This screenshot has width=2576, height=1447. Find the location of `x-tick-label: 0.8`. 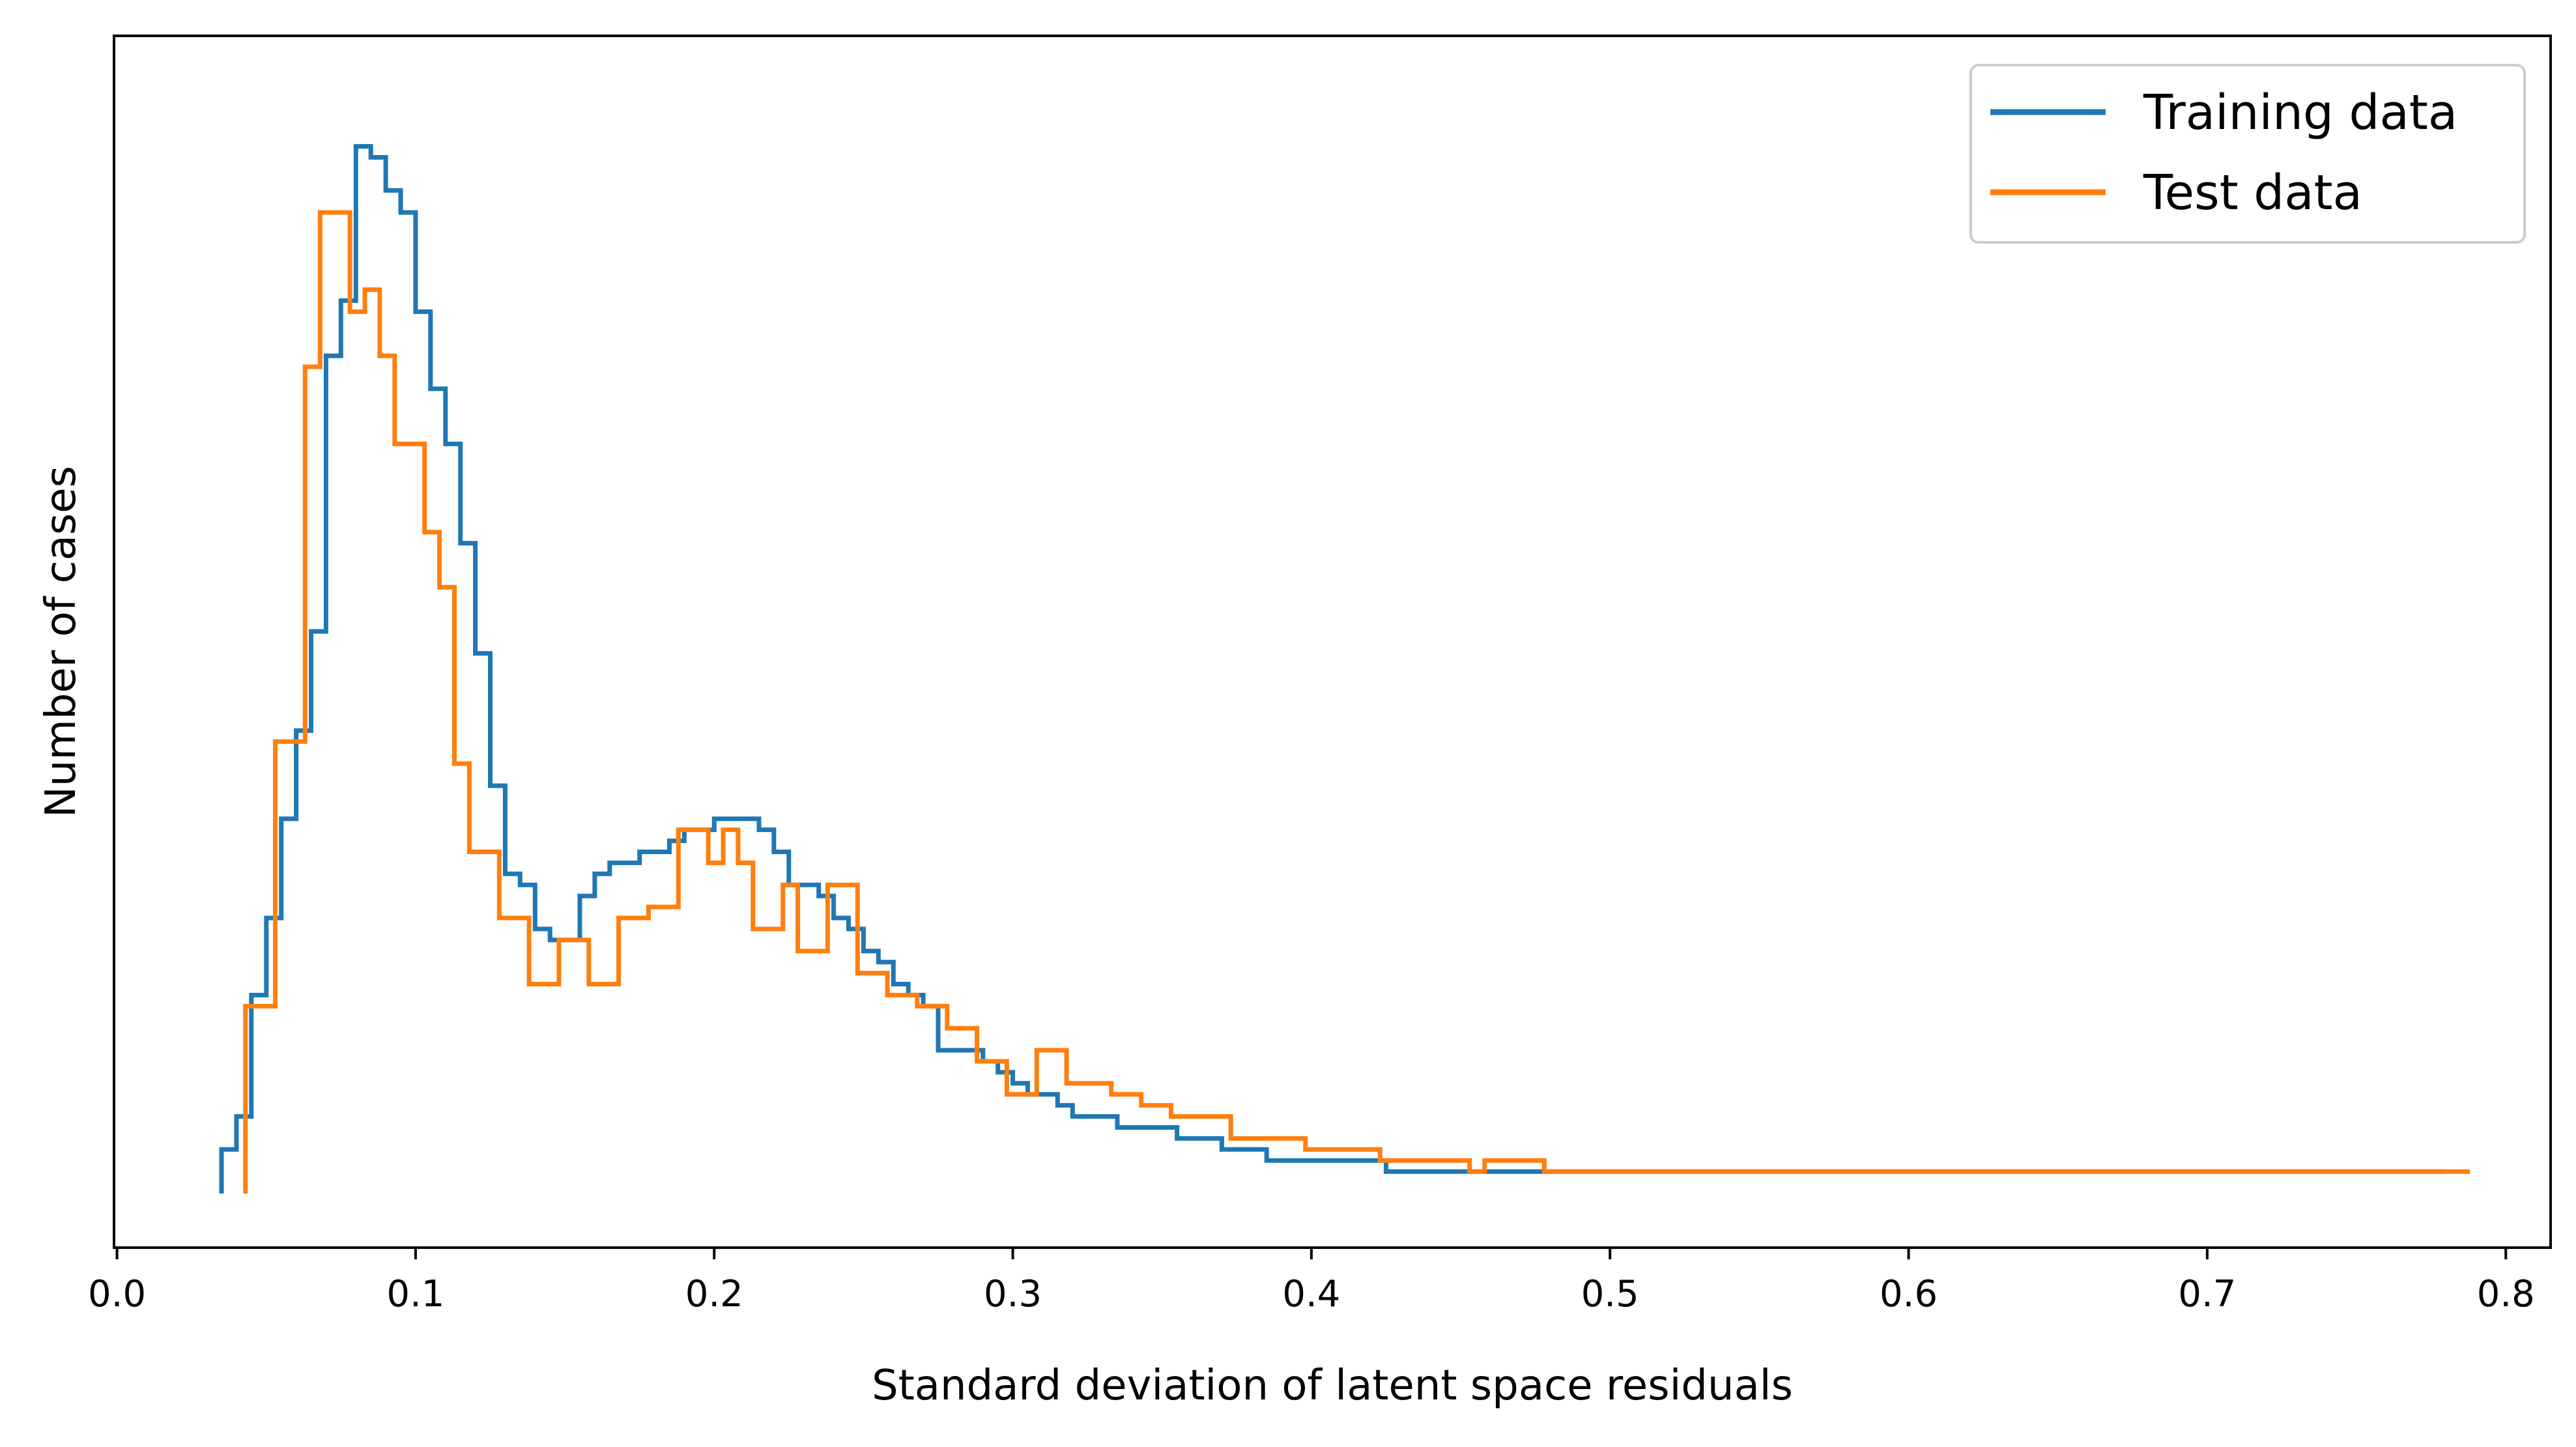

x-tick-label: 0.8 is located at coordinates (2506, 1294).